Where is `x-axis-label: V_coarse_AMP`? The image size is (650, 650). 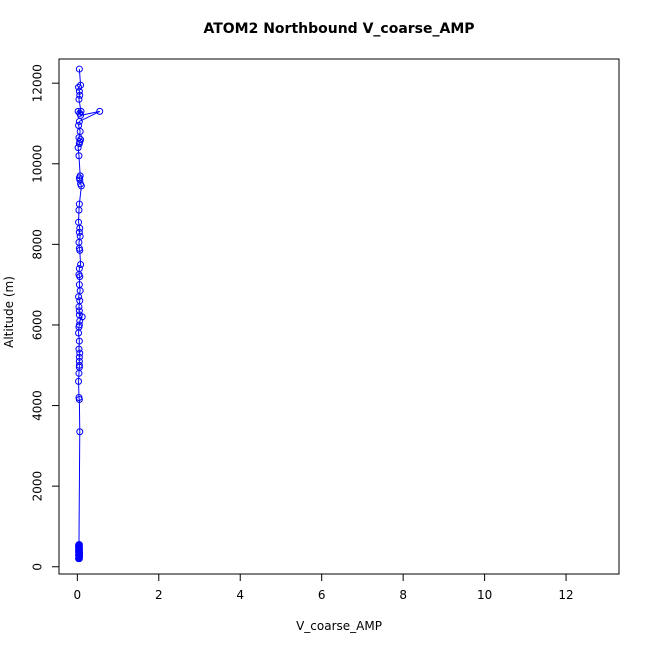 x-axis-label: V_coarse_AMP is located at coordinates (339, 626).